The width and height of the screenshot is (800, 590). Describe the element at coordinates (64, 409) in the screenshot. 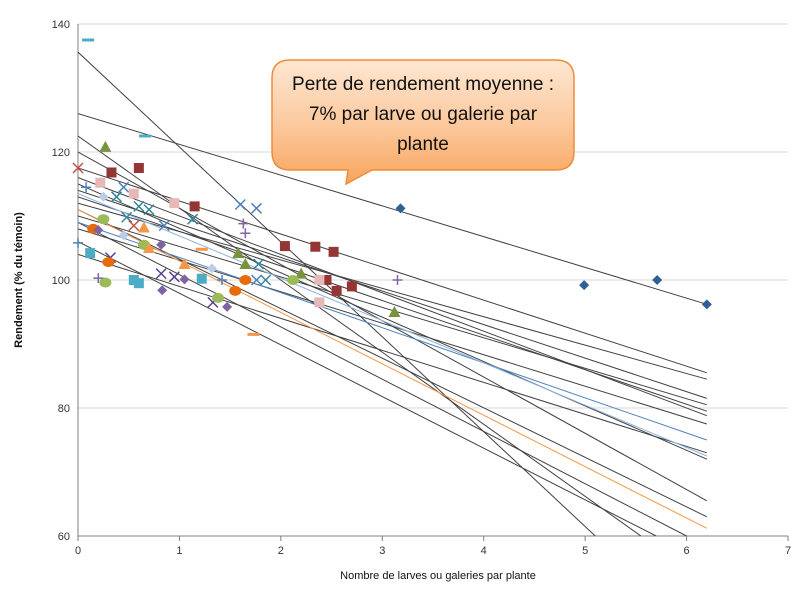

I see `y-tick-label: 80` at that location.